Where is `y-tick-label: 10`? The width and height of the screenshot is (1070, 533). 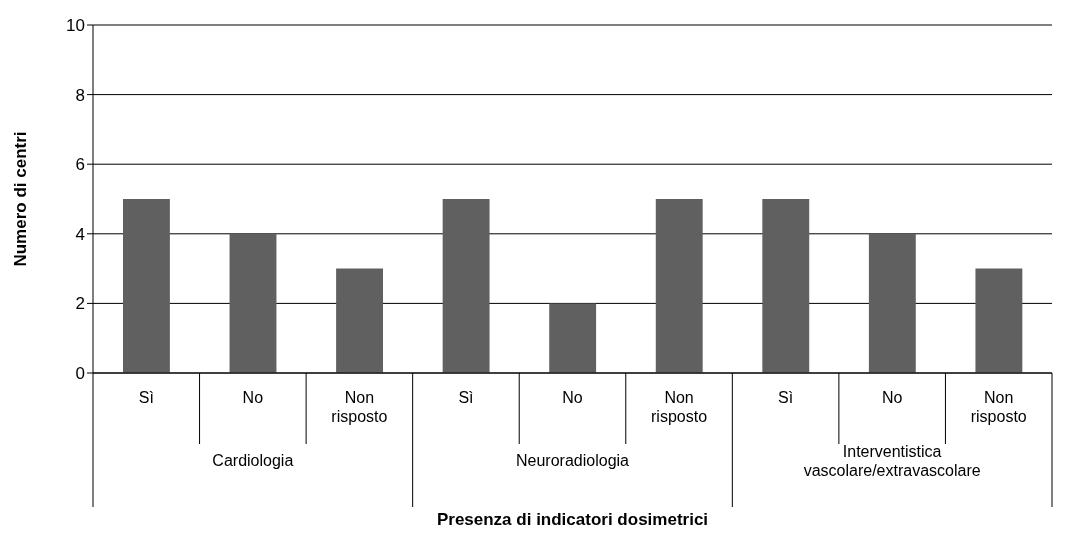
y-tick-label: 10 is located at coordinates (75, 26).